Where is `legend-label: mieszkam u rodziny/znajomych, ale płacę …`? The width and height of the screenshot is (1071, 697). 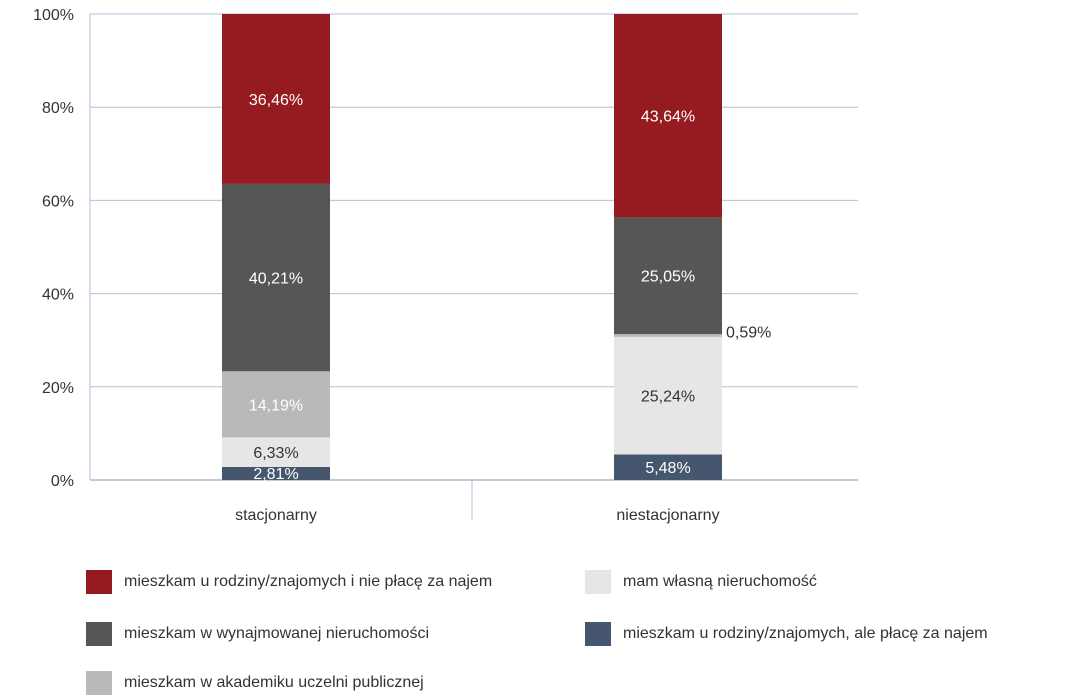
legend-label: mieszkam u rodziny/znajomych, ale płacę … is located at coordinates (805, 633).